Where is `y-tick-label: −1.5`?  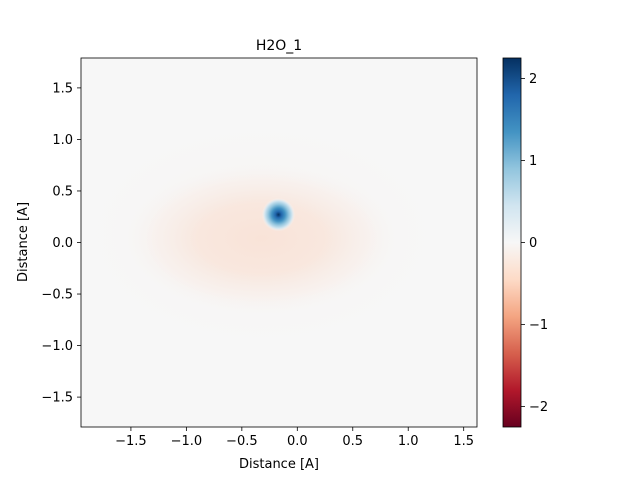 y-tick-label: −1.5 is located at coordinates (57, 398).